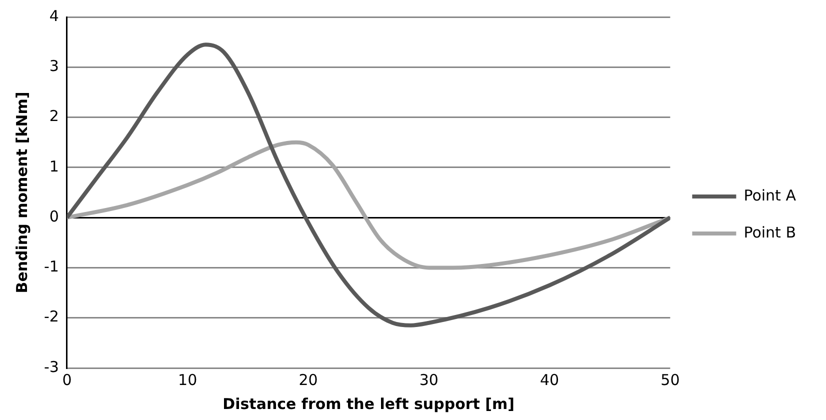 This screenshot has width=826, height=420. I want to click on y-tick-label: -1, so click(51, 267).